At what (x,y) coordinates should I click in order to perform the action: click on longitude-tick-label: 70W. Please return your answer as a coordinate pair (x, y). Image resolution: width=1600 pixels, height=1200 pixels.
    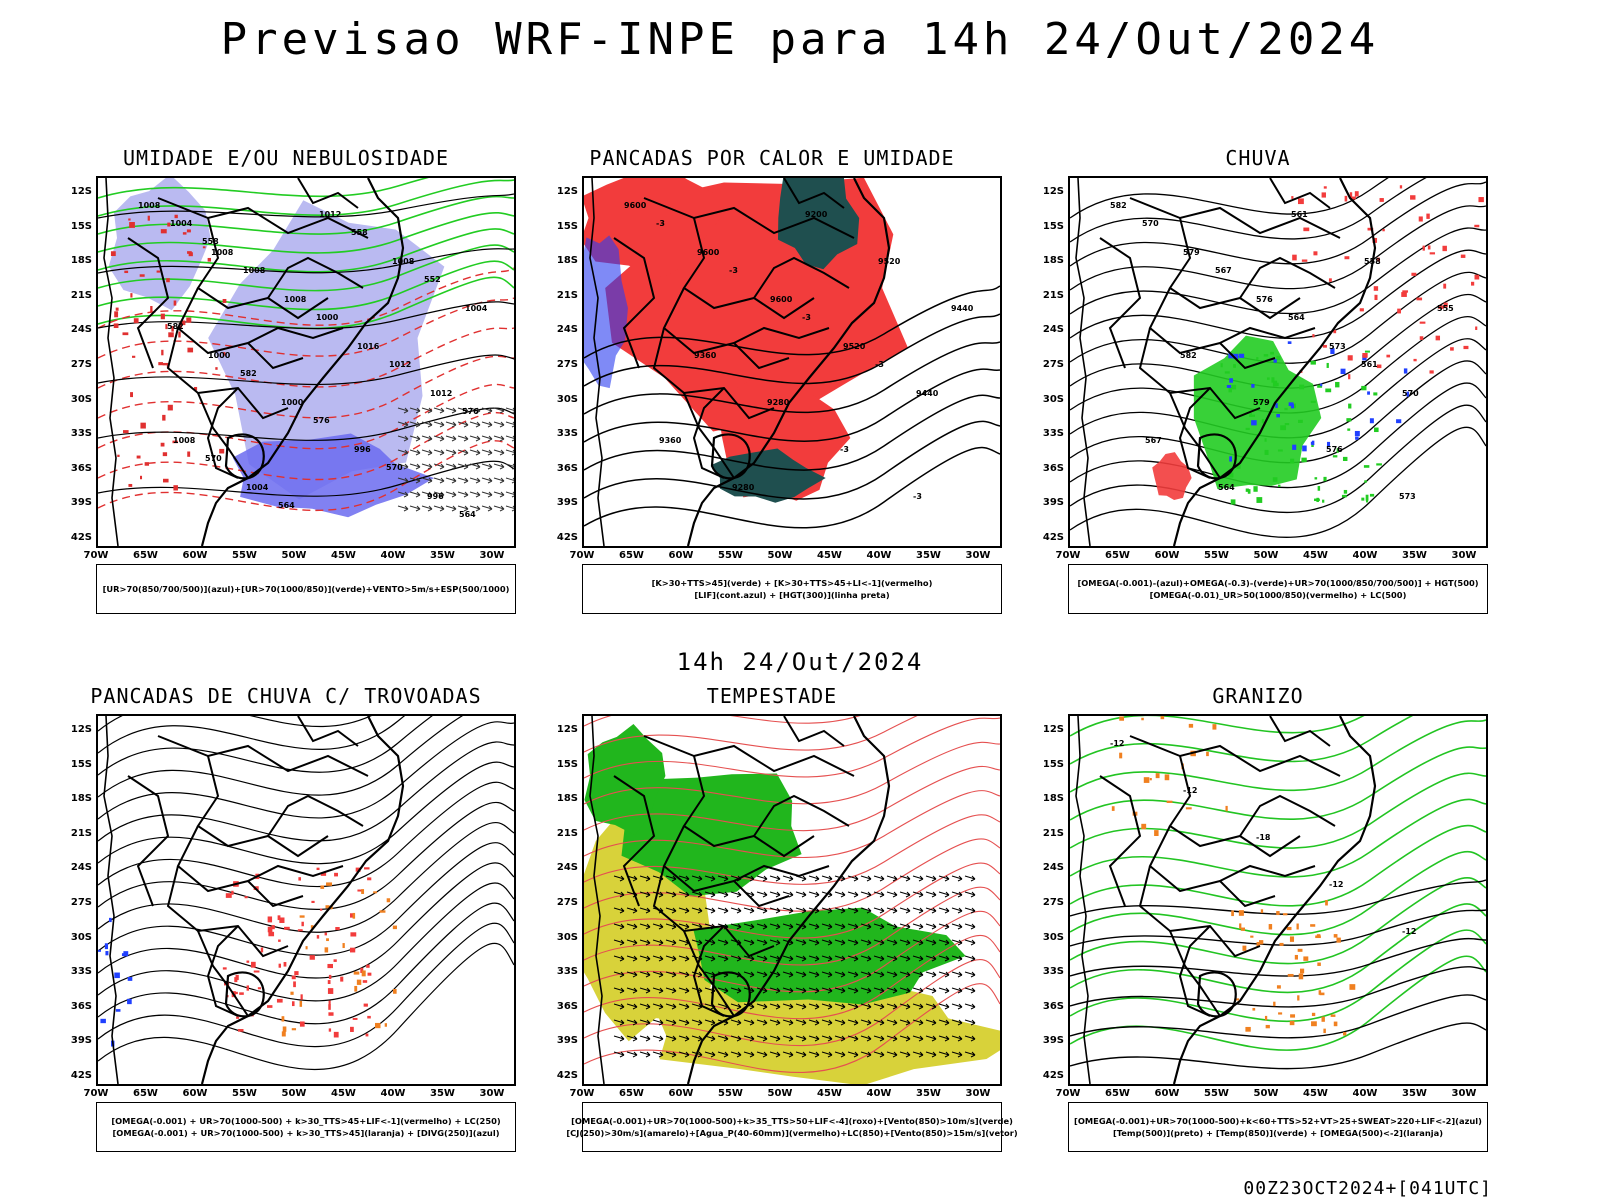
    Looking at the image, I should click on (96, 1093).